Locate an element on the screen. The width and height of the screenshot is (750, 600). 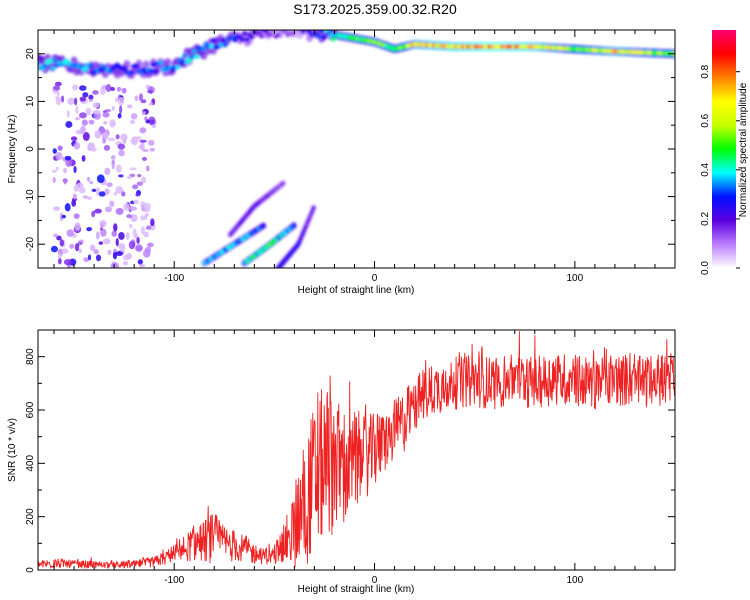
snr-ytick-label: 0 is located at coordinates (30, 570).